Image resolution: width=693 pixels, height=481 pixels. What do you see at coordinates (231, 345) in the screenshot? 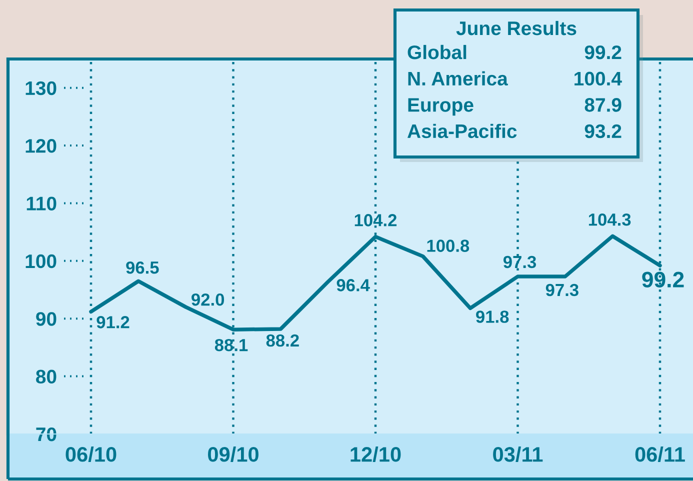
I see `data-label: 88.1` at bounding box center [231, 345].